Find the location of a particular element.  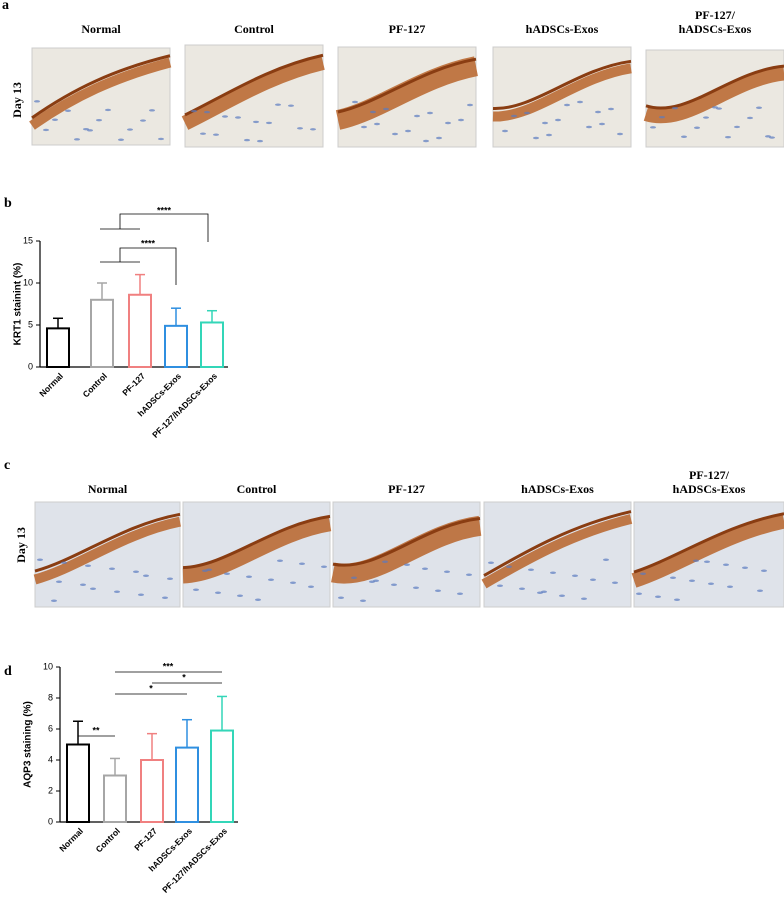

panel-label: b is located at coordinates (8, 203).